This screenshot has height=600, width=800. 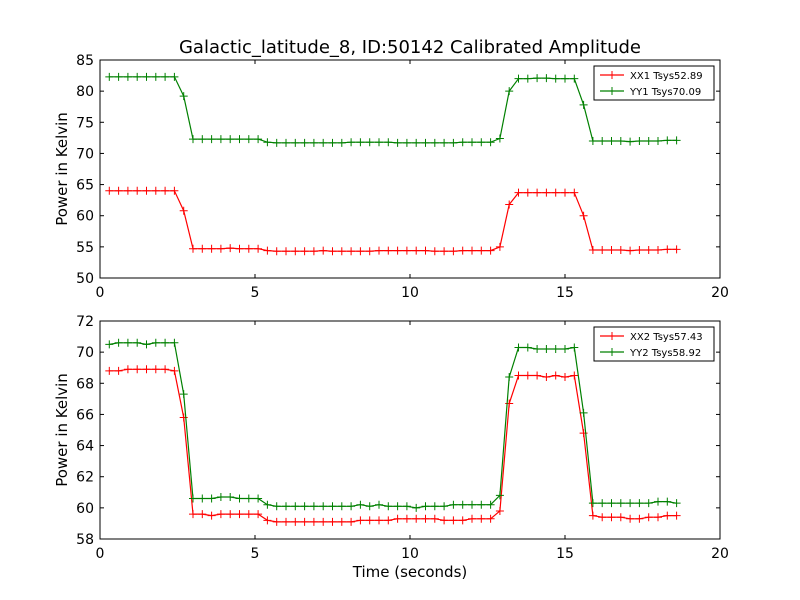 I want to click on y-tick-label: 80, so click(x=85, y=92).